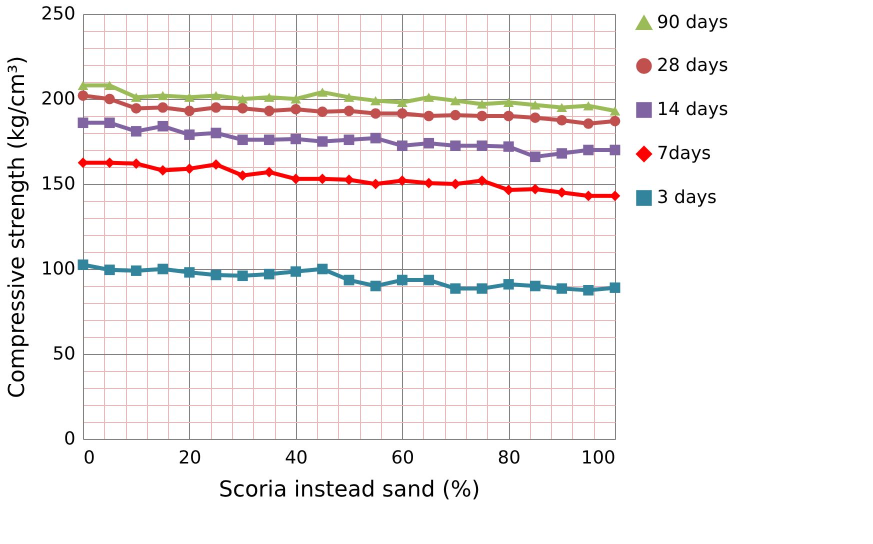 The image size is (873, 544). What do you see at coordinates (58, 269) in the screenshot?
I see `y-tick-label: 100` at bounding box center [58, 269].